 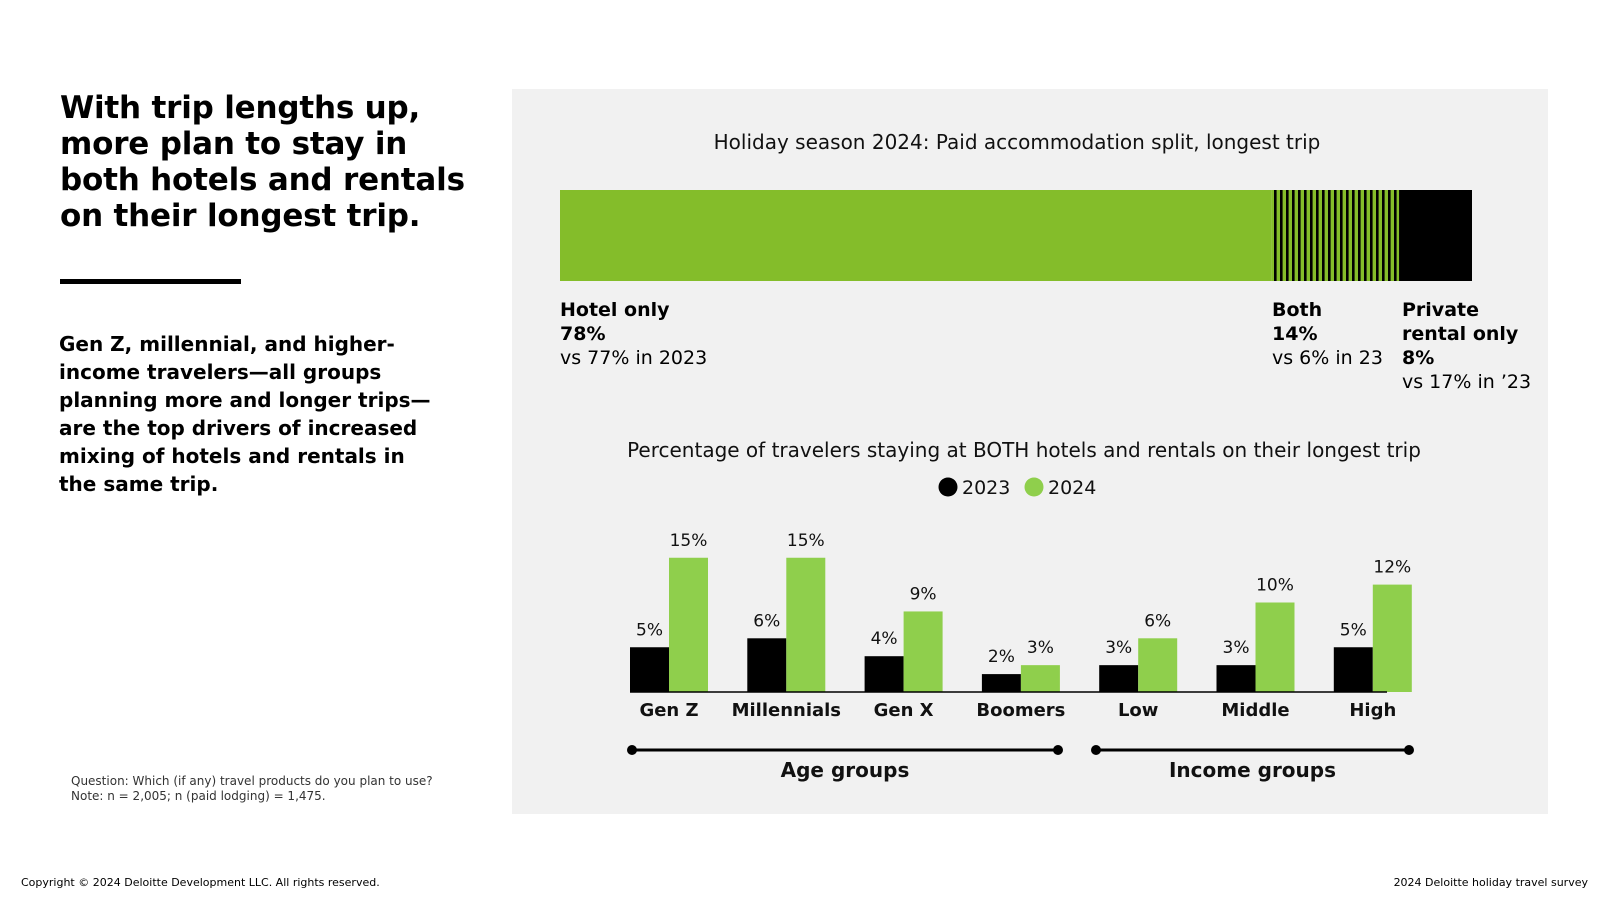 I want to click on bar-2023-gen-z, so click(x=649, y=669).